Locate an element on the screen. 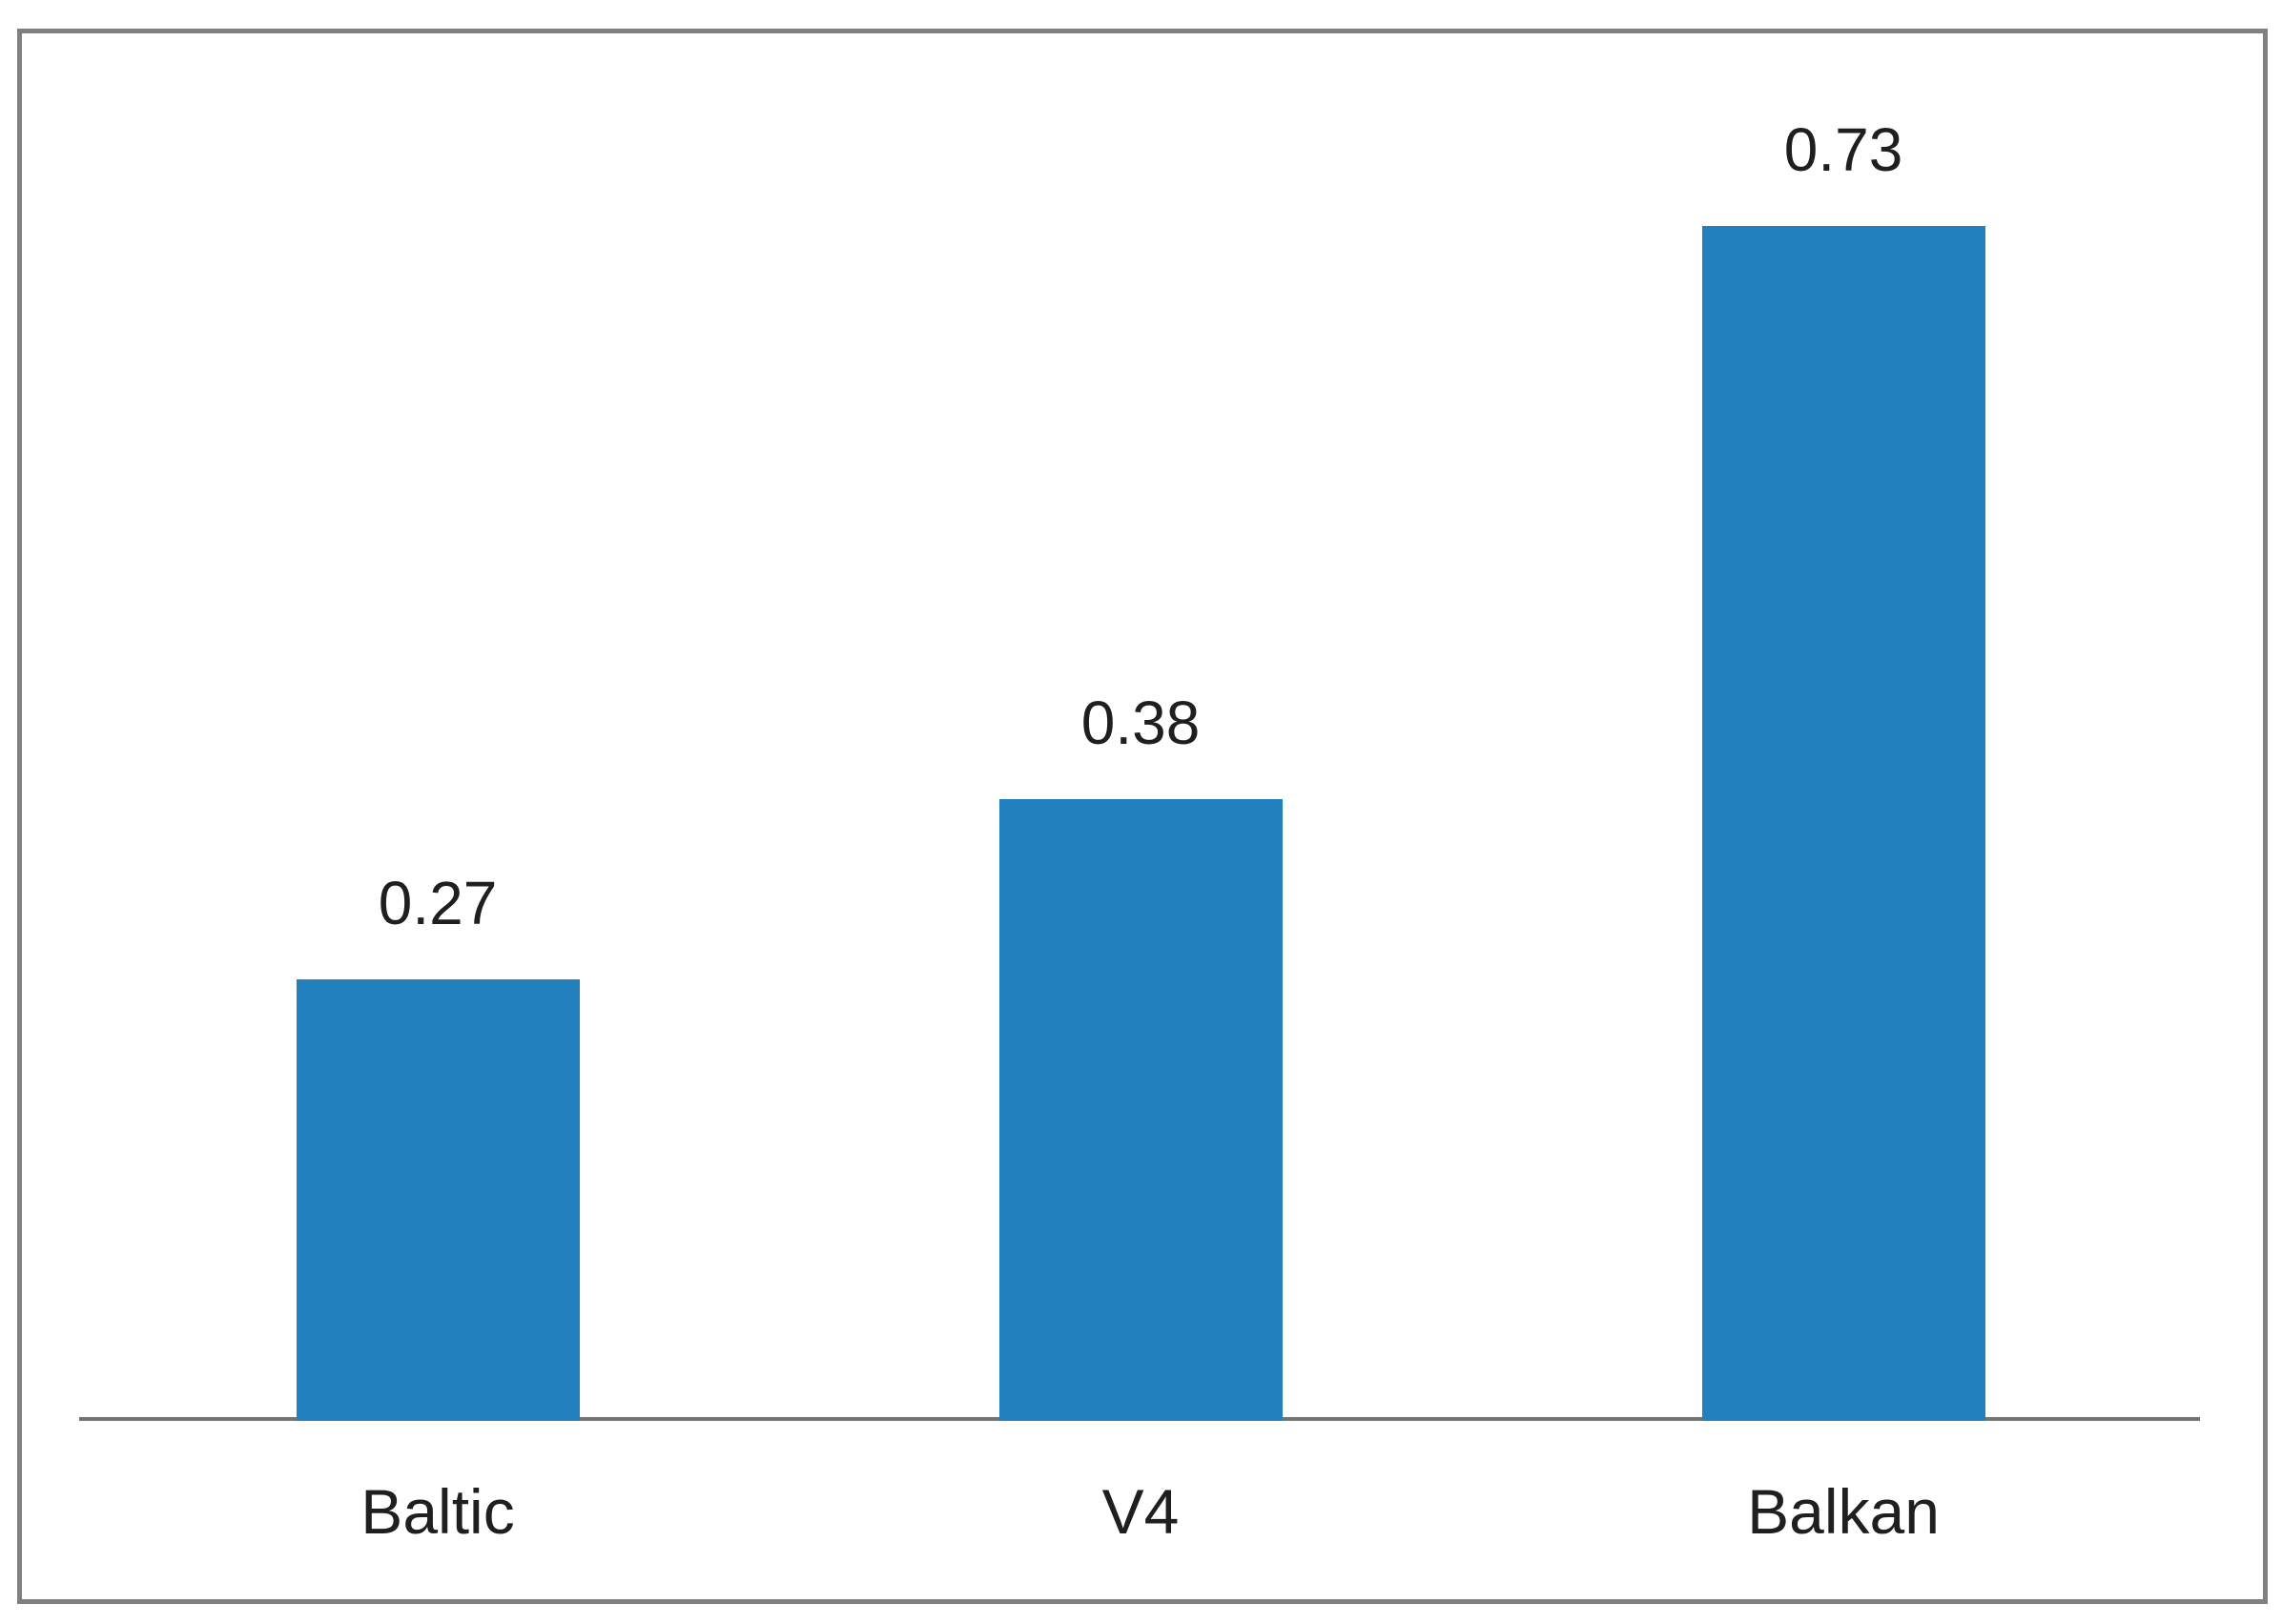 This screenshot has height=1624, width=2282. value-label-v4: 0.38 is located at coordinates (1140, 723).